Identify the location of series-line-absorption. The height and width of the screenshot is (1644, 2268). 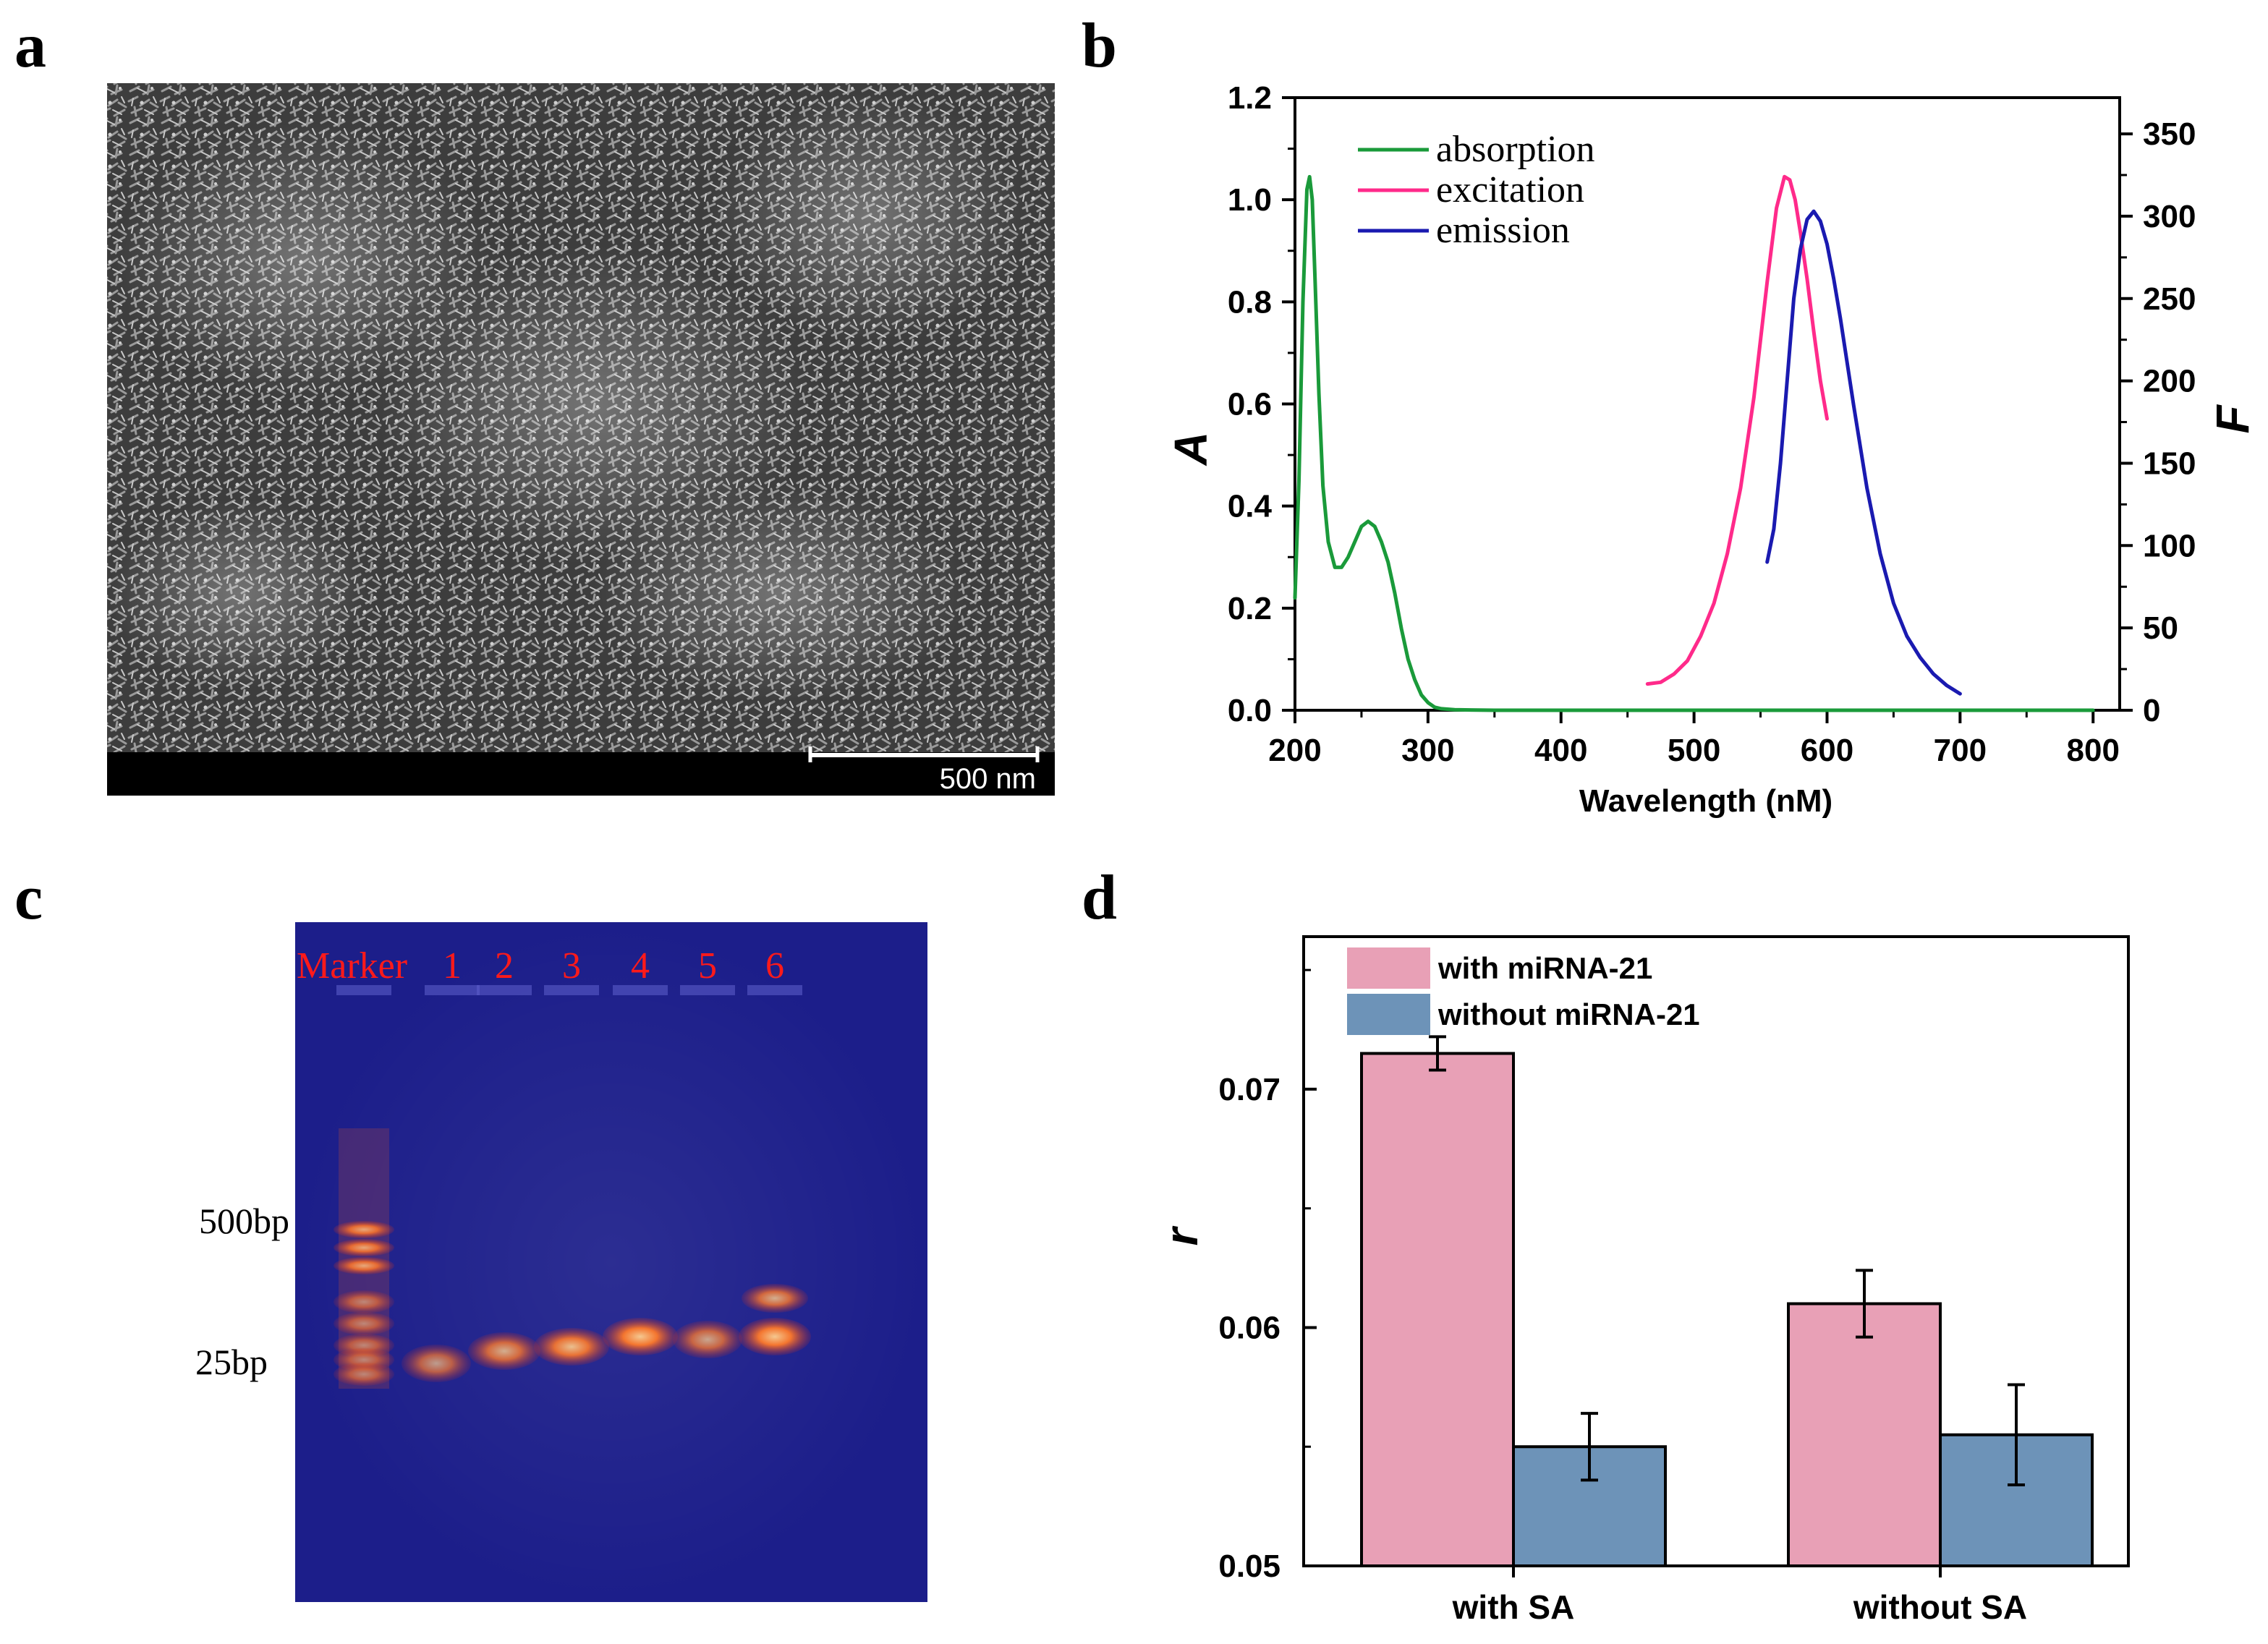
(1694, 443).